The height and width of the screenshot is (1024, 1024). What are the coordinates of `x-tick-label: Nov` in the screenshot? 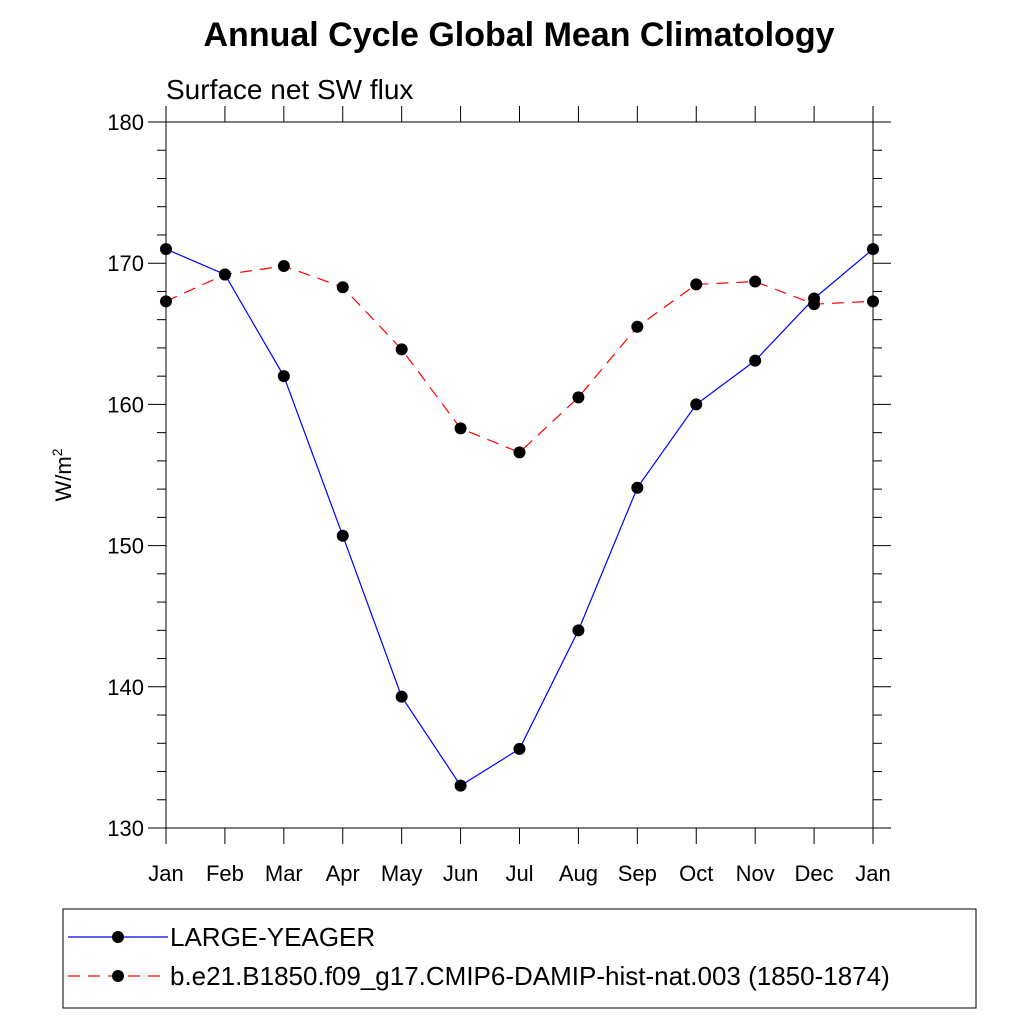 It's located at (755, 873).